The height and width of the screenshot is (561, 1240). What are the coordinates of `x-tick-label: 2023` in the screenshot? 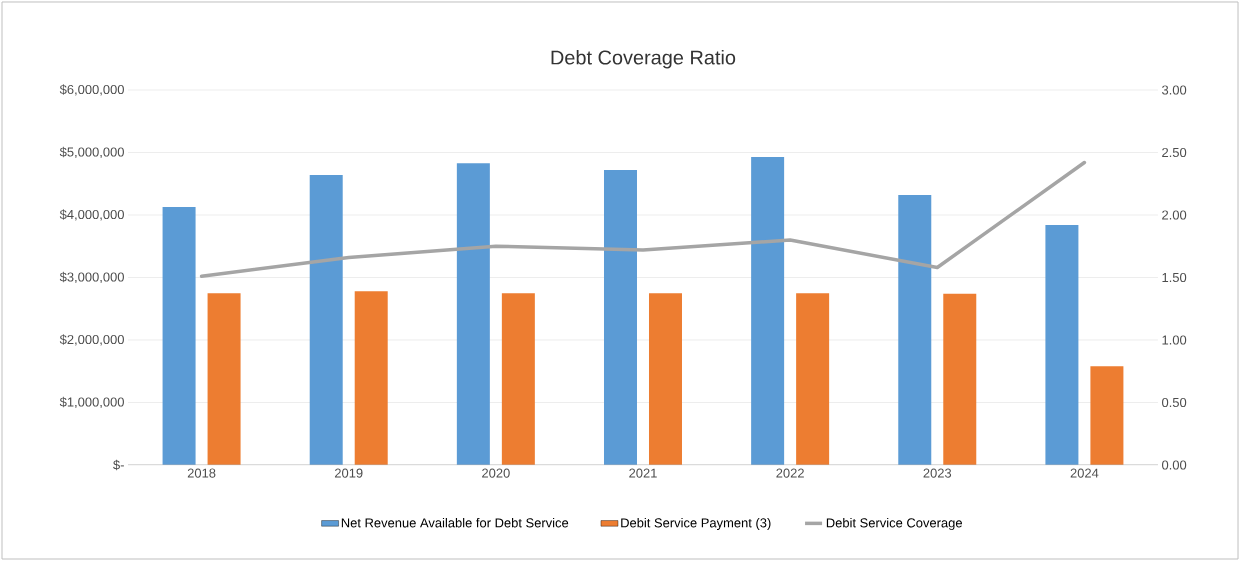 It's located at (937, 473).